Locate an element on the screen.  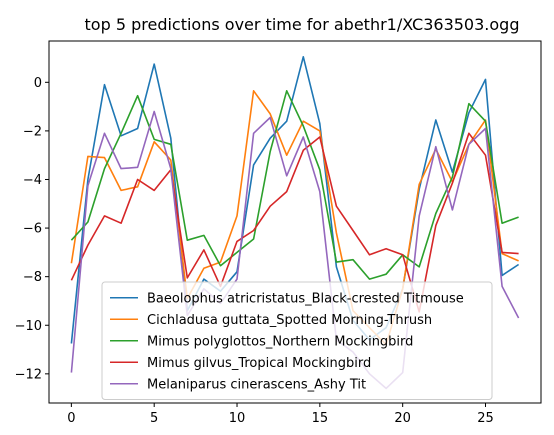
y-axis: −12 −10 −8 −6 −4 −2 0 is located at coordinates (32, 229).